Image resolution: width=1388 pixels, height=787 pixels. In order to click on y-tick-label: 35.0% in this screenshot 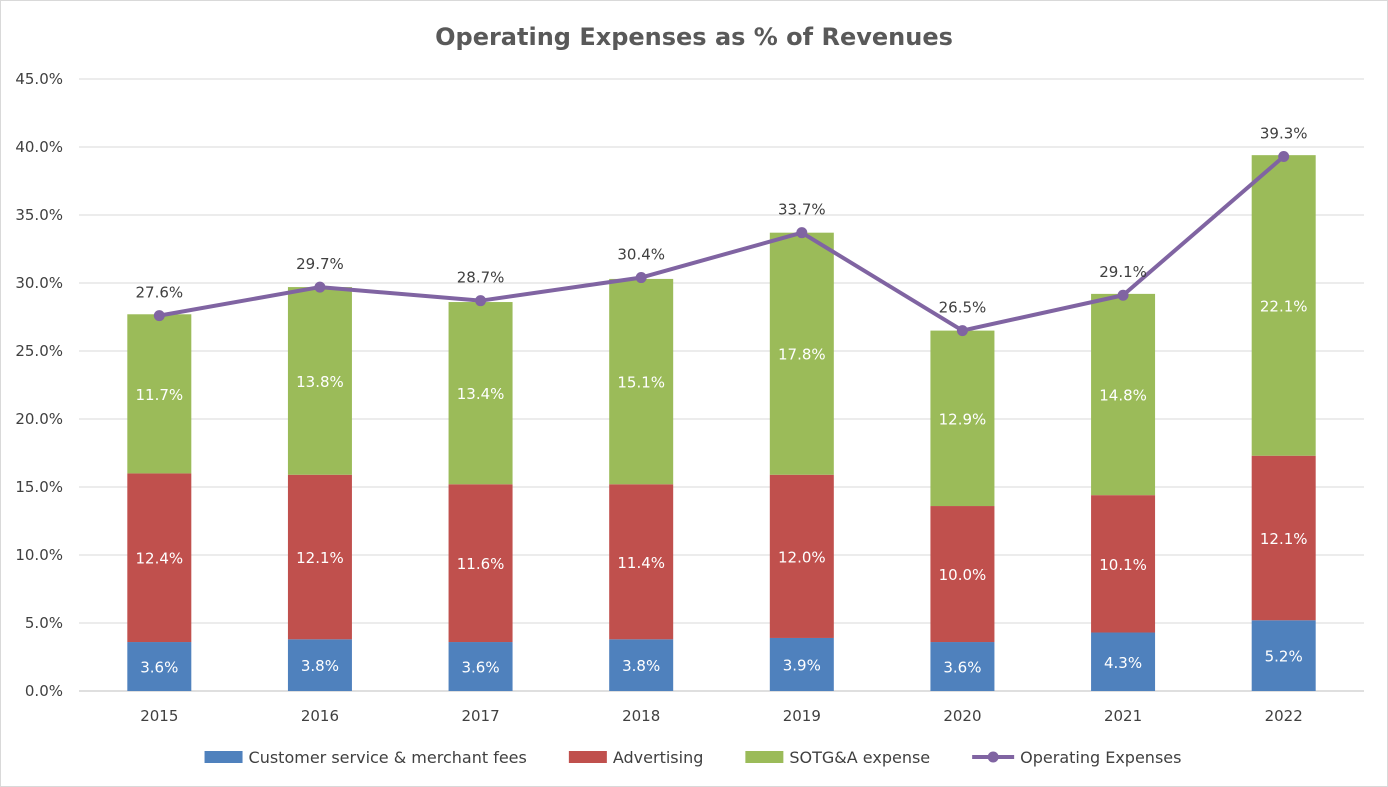, I will do `click(39, 215)`.